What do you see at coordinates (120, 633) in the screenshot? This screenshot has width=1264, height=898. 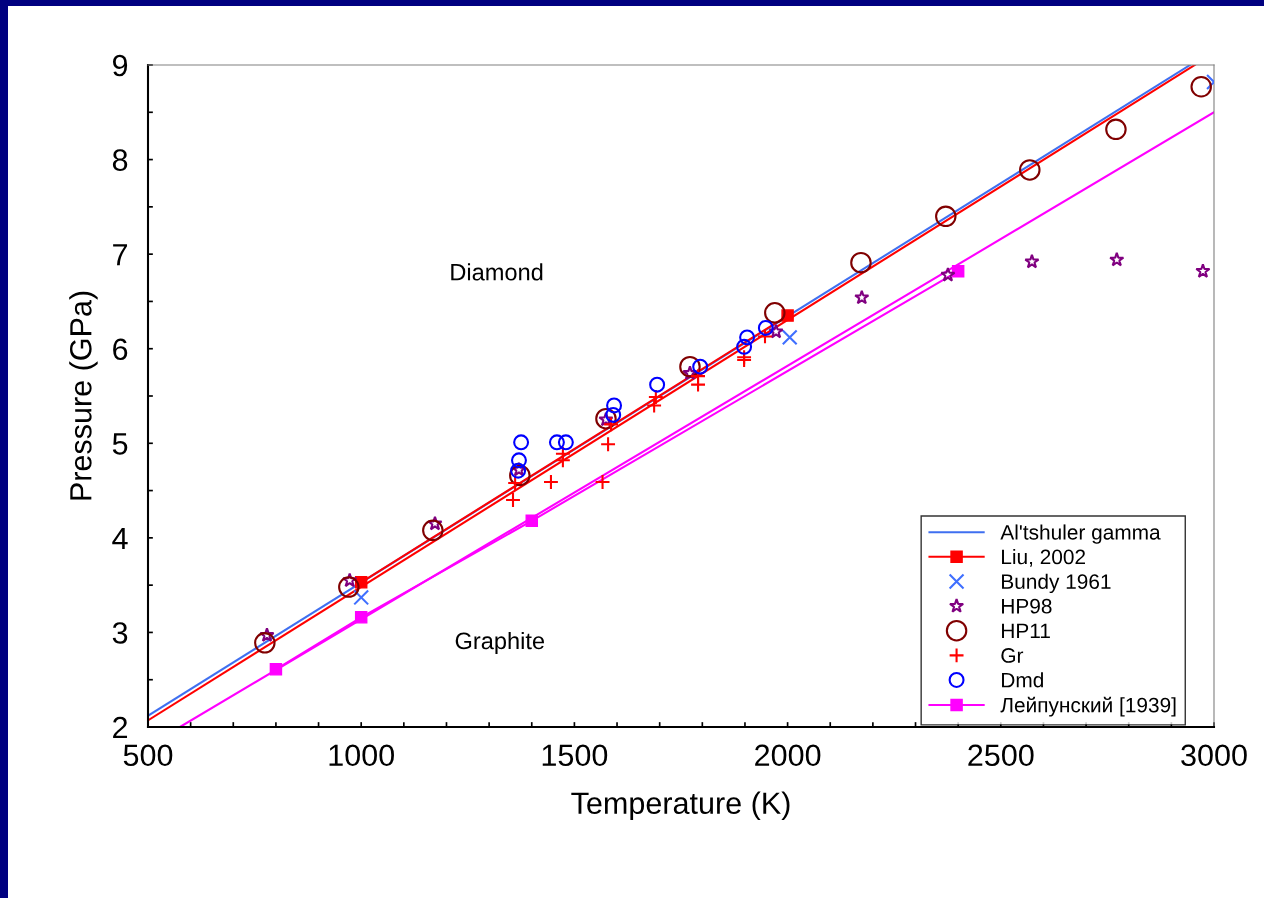 I see `y-tick-label: 3` at bounding box center [120, 633].